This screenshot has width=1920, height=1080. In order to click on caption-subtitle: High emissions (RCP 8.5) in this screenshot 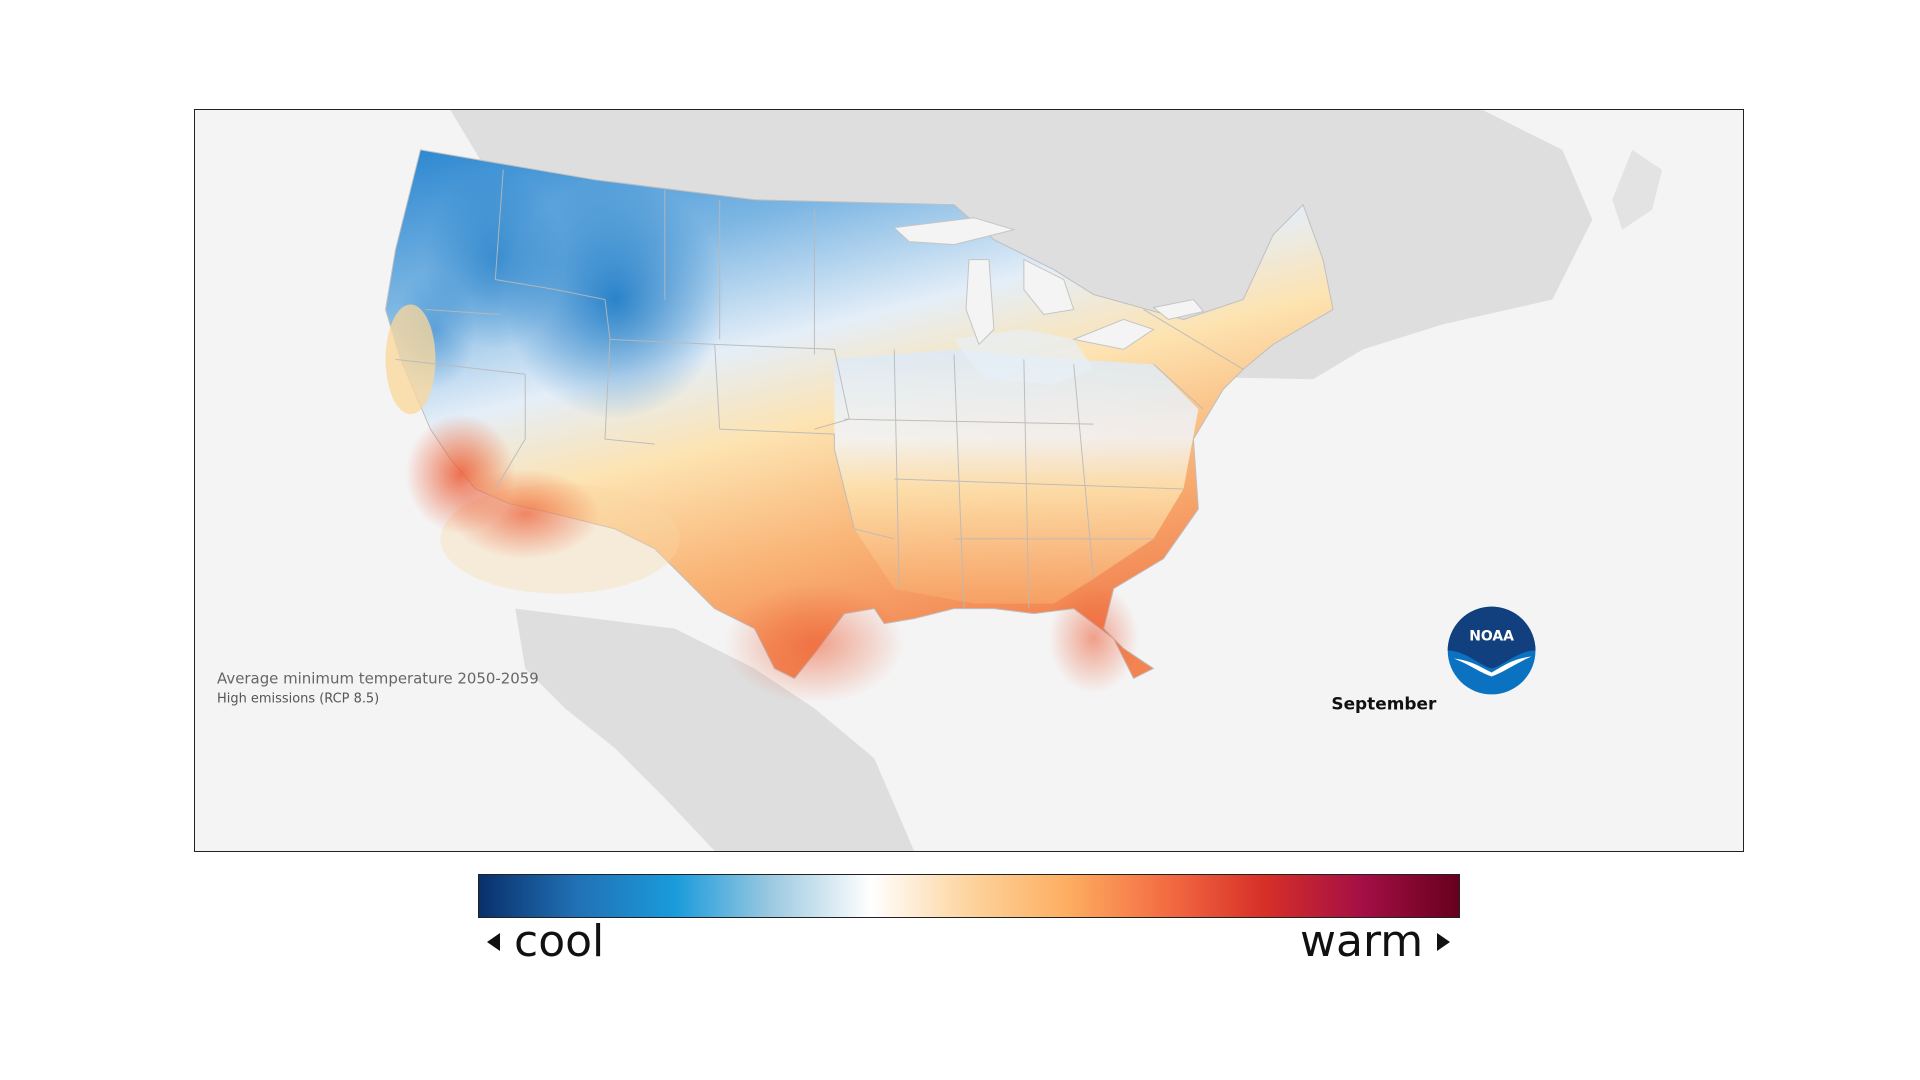, I will do `click(298, 698)`.